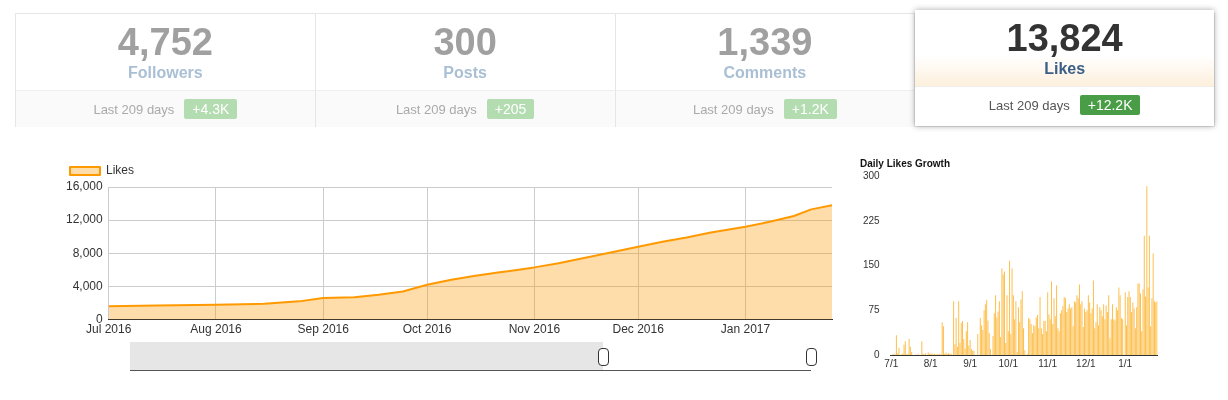  What do you see at coordinates (211, 109) in the screenshot?
I see `text: +4.3K` at bounding box center [211, 109].